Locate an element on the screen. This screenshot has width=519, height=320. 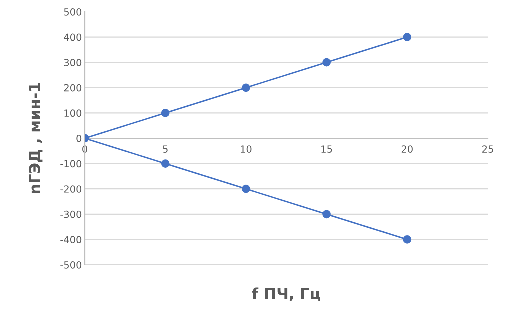
y-tick-label: 100 is located at coordinates (73, 114).